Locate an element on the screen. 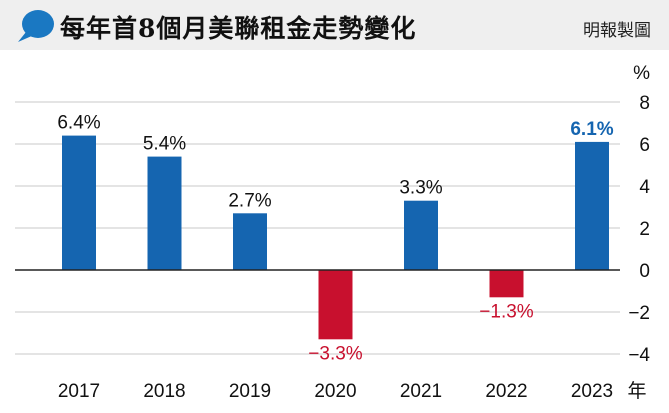 Image resolution: width=669 pixels, height=413 pixels. x-tick-labels: 2017 2018 2019 2020 2021 2022 2023 is located at coordinates (335, 391).